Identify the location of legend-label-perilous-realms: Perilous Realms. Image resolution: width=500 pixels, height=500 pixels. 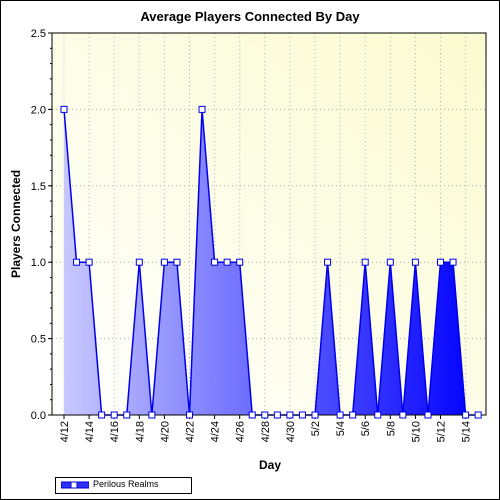
(126, 484).